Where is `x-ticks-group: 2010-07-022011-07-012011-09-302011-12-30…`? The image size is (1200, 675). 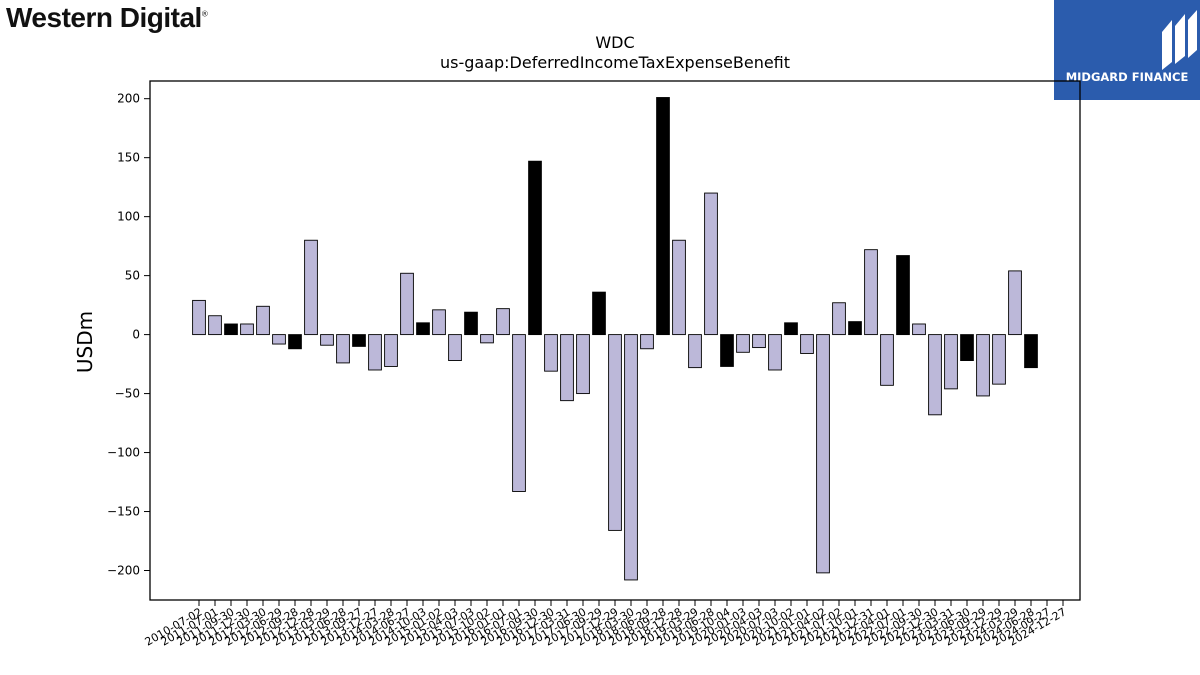
x-ticks-group: 2010-07-022011-07-012011-09-302011-12-30… is located at coordinates (606, 624).